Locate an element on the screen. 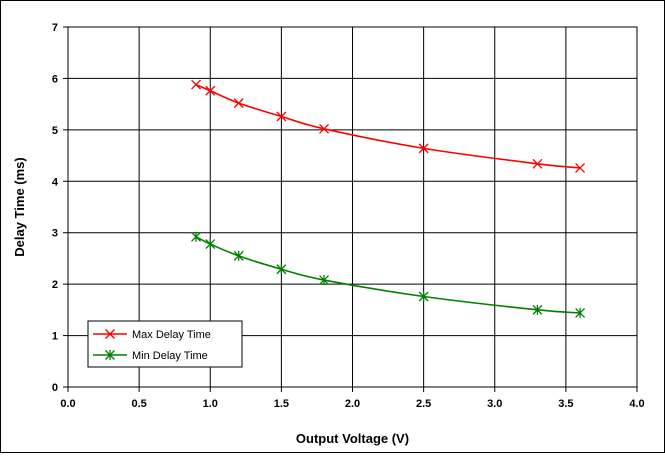 The height and width of the screenshot is (458, 665). x-axis-title: Output Voltage (V) is located at coordinates (352, 438).